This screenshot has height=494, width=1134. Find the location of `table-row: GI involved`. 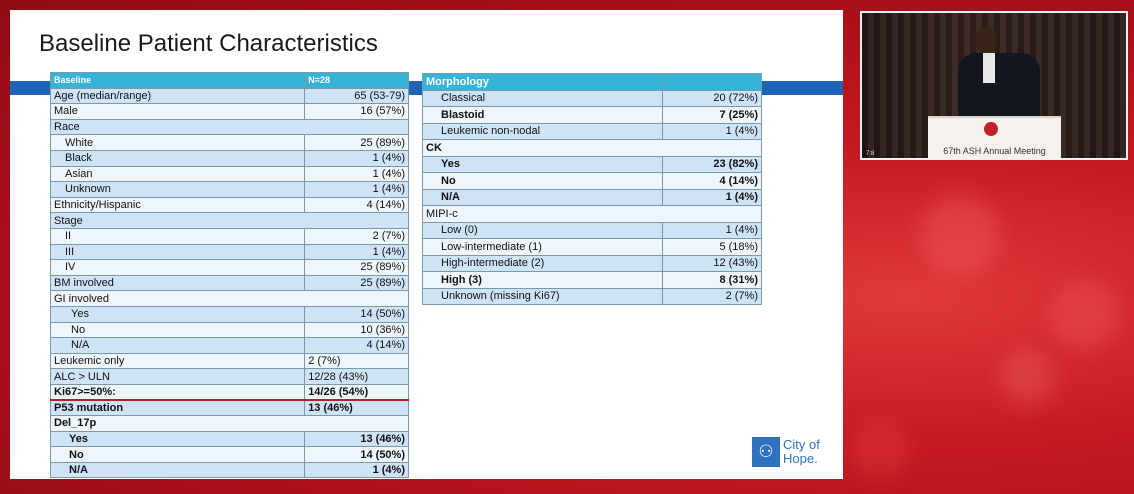

table-row: GI involved is located at coordinates (229, 298).